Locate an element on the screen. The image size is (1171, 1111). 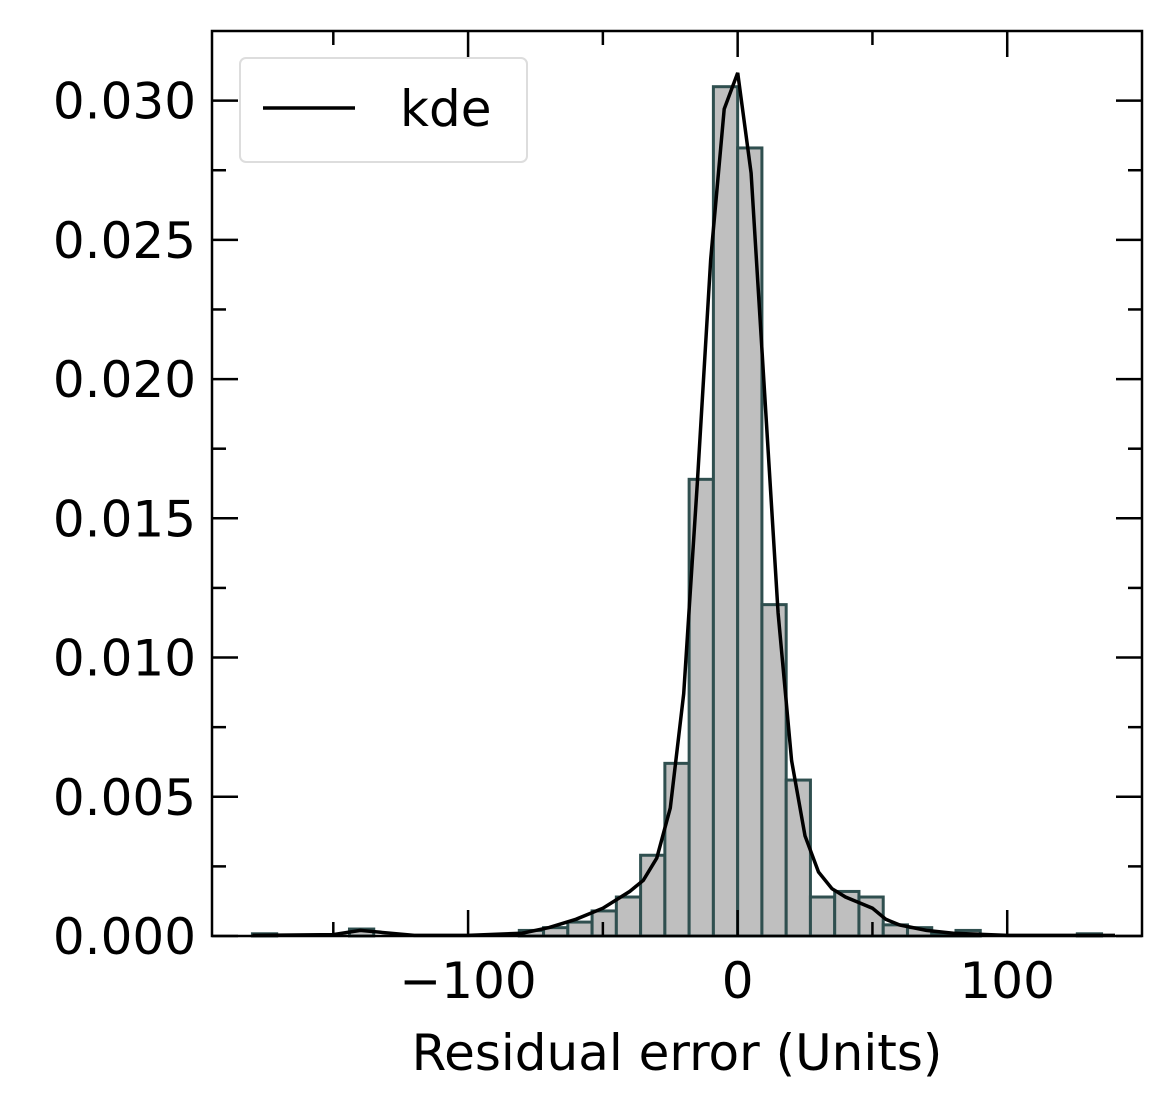
x-tick-labels: −100 0 100 is located at coordinates (727, 981).